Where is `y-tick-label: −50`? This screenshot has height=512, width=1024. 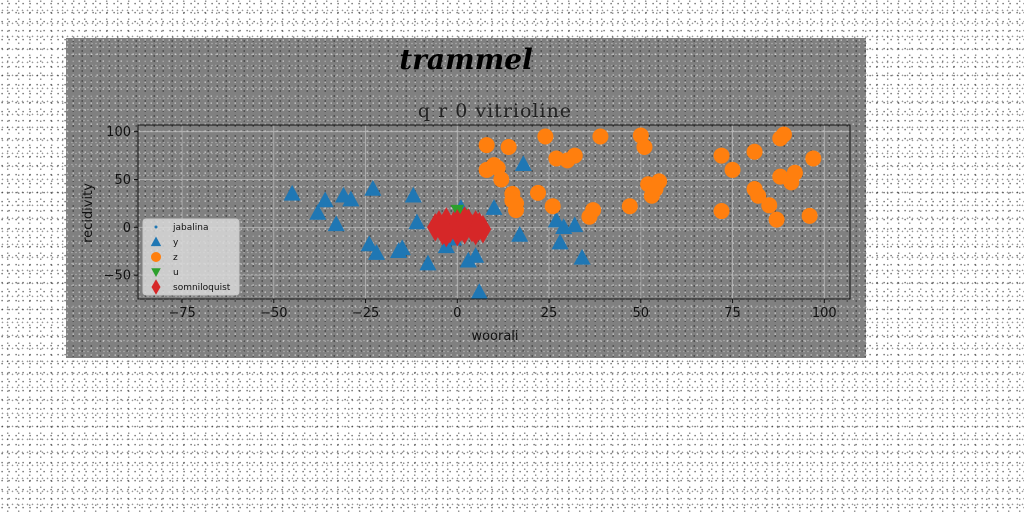 y-tick-label: −50 is located at coordinates (117, 276).